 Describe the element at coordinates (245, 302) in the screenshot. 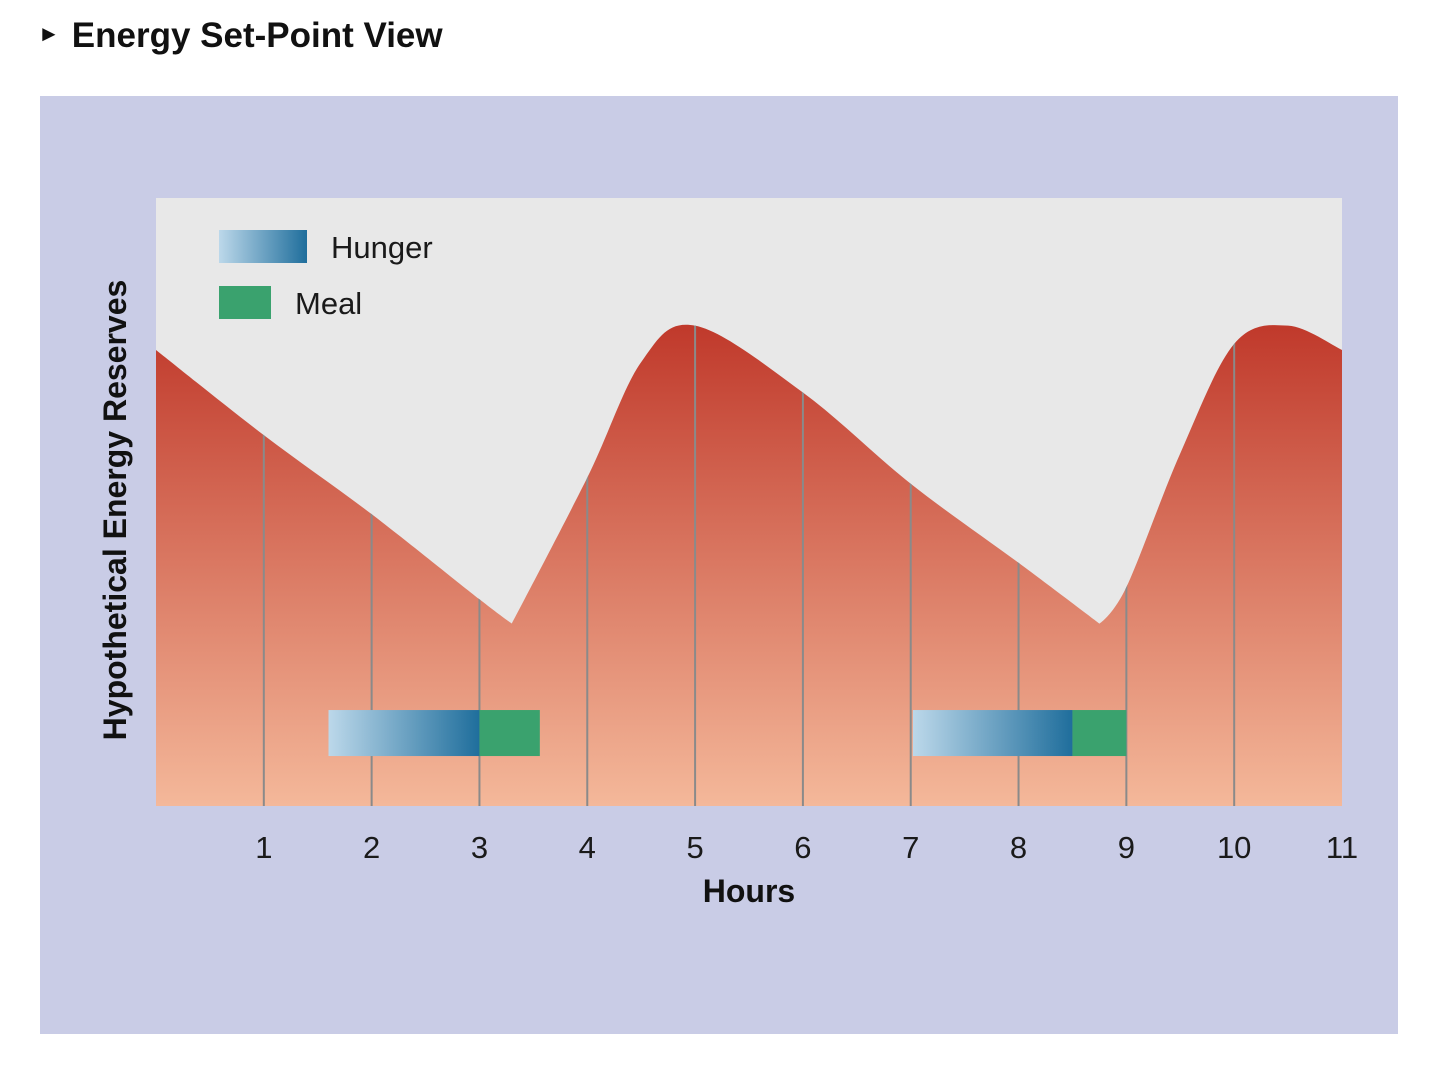

I see `legend-swatch-meal` at that location.